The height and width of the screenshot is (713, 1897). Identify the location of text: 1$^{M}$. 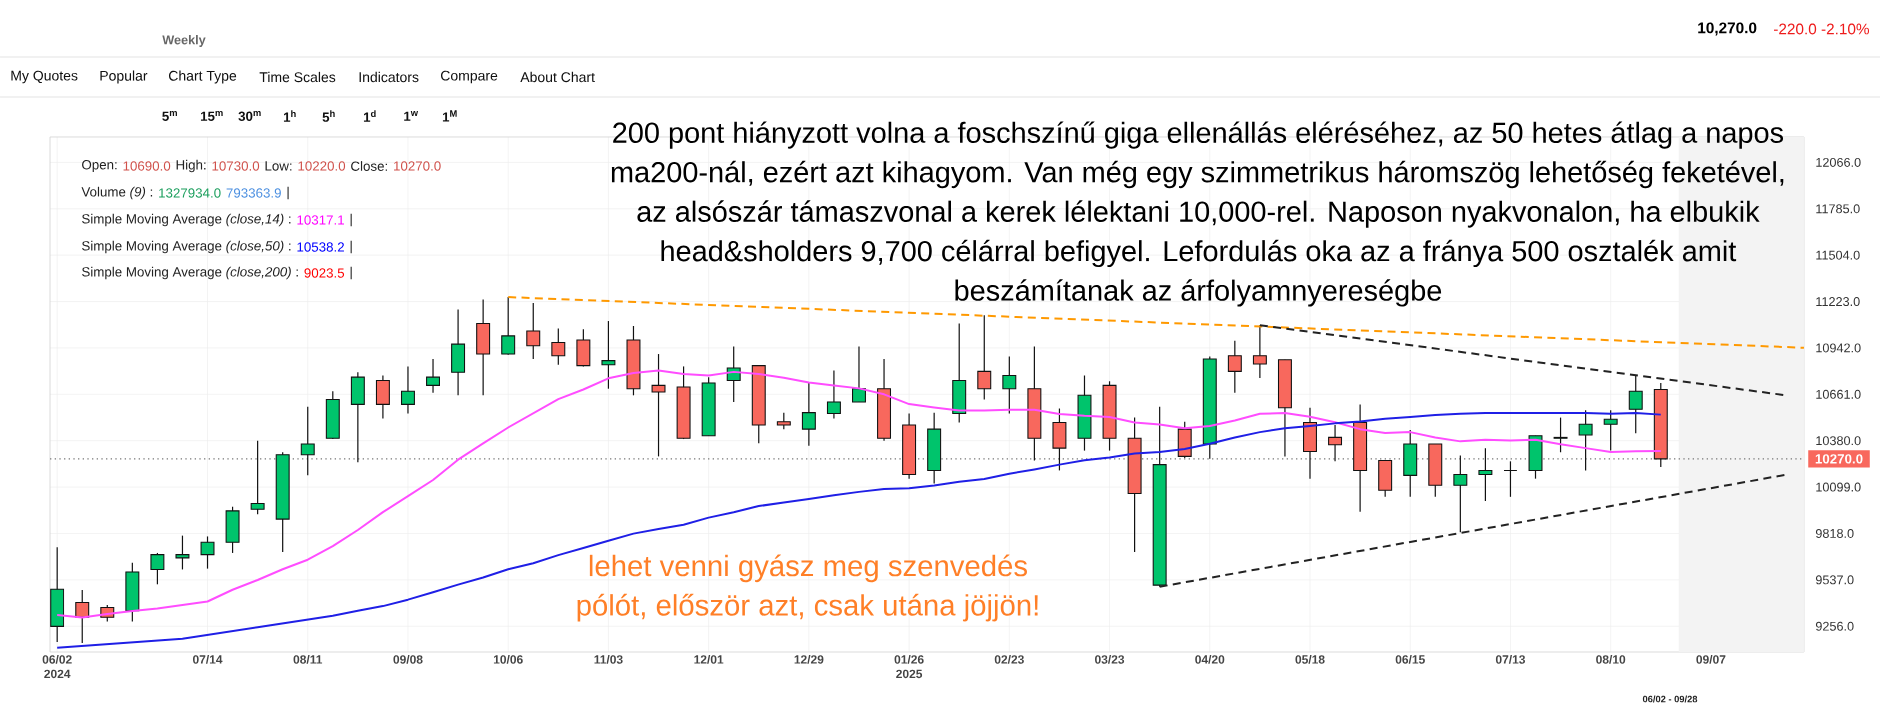
(449, 116).